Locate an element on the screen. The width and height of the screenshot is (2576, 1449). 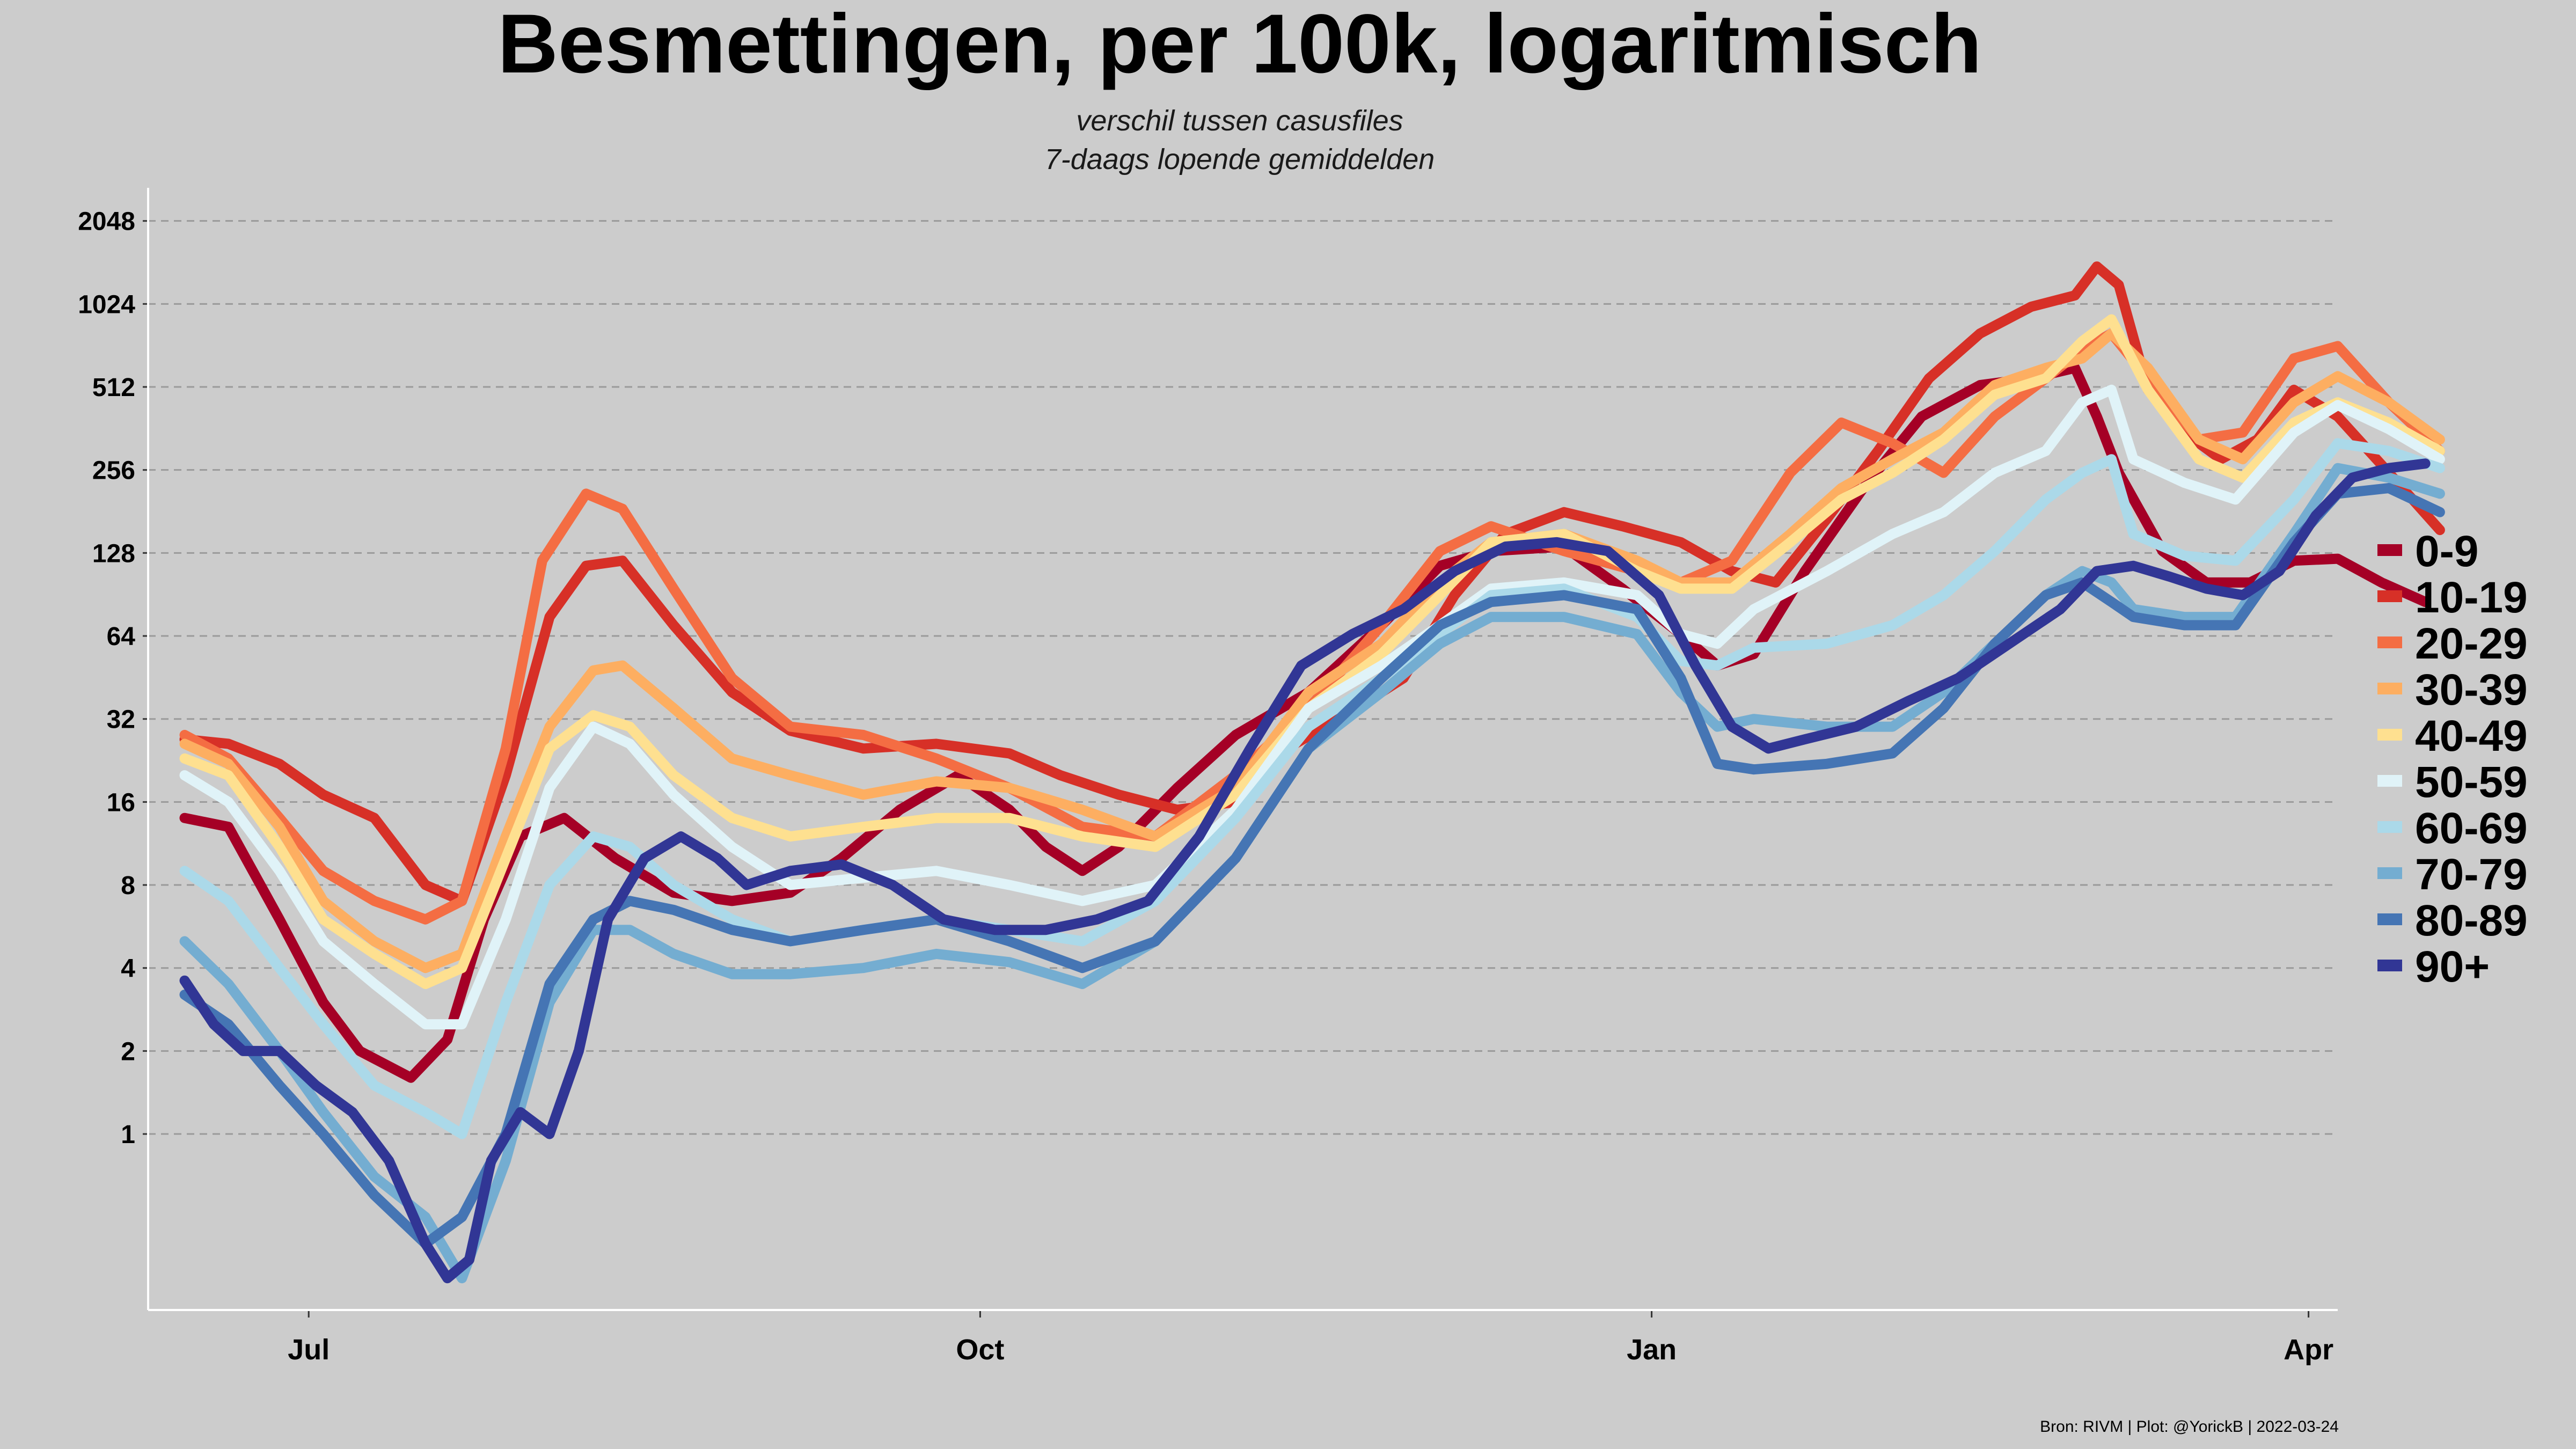
x-tick-label: Apr is located at coordinates (2308, 1350).